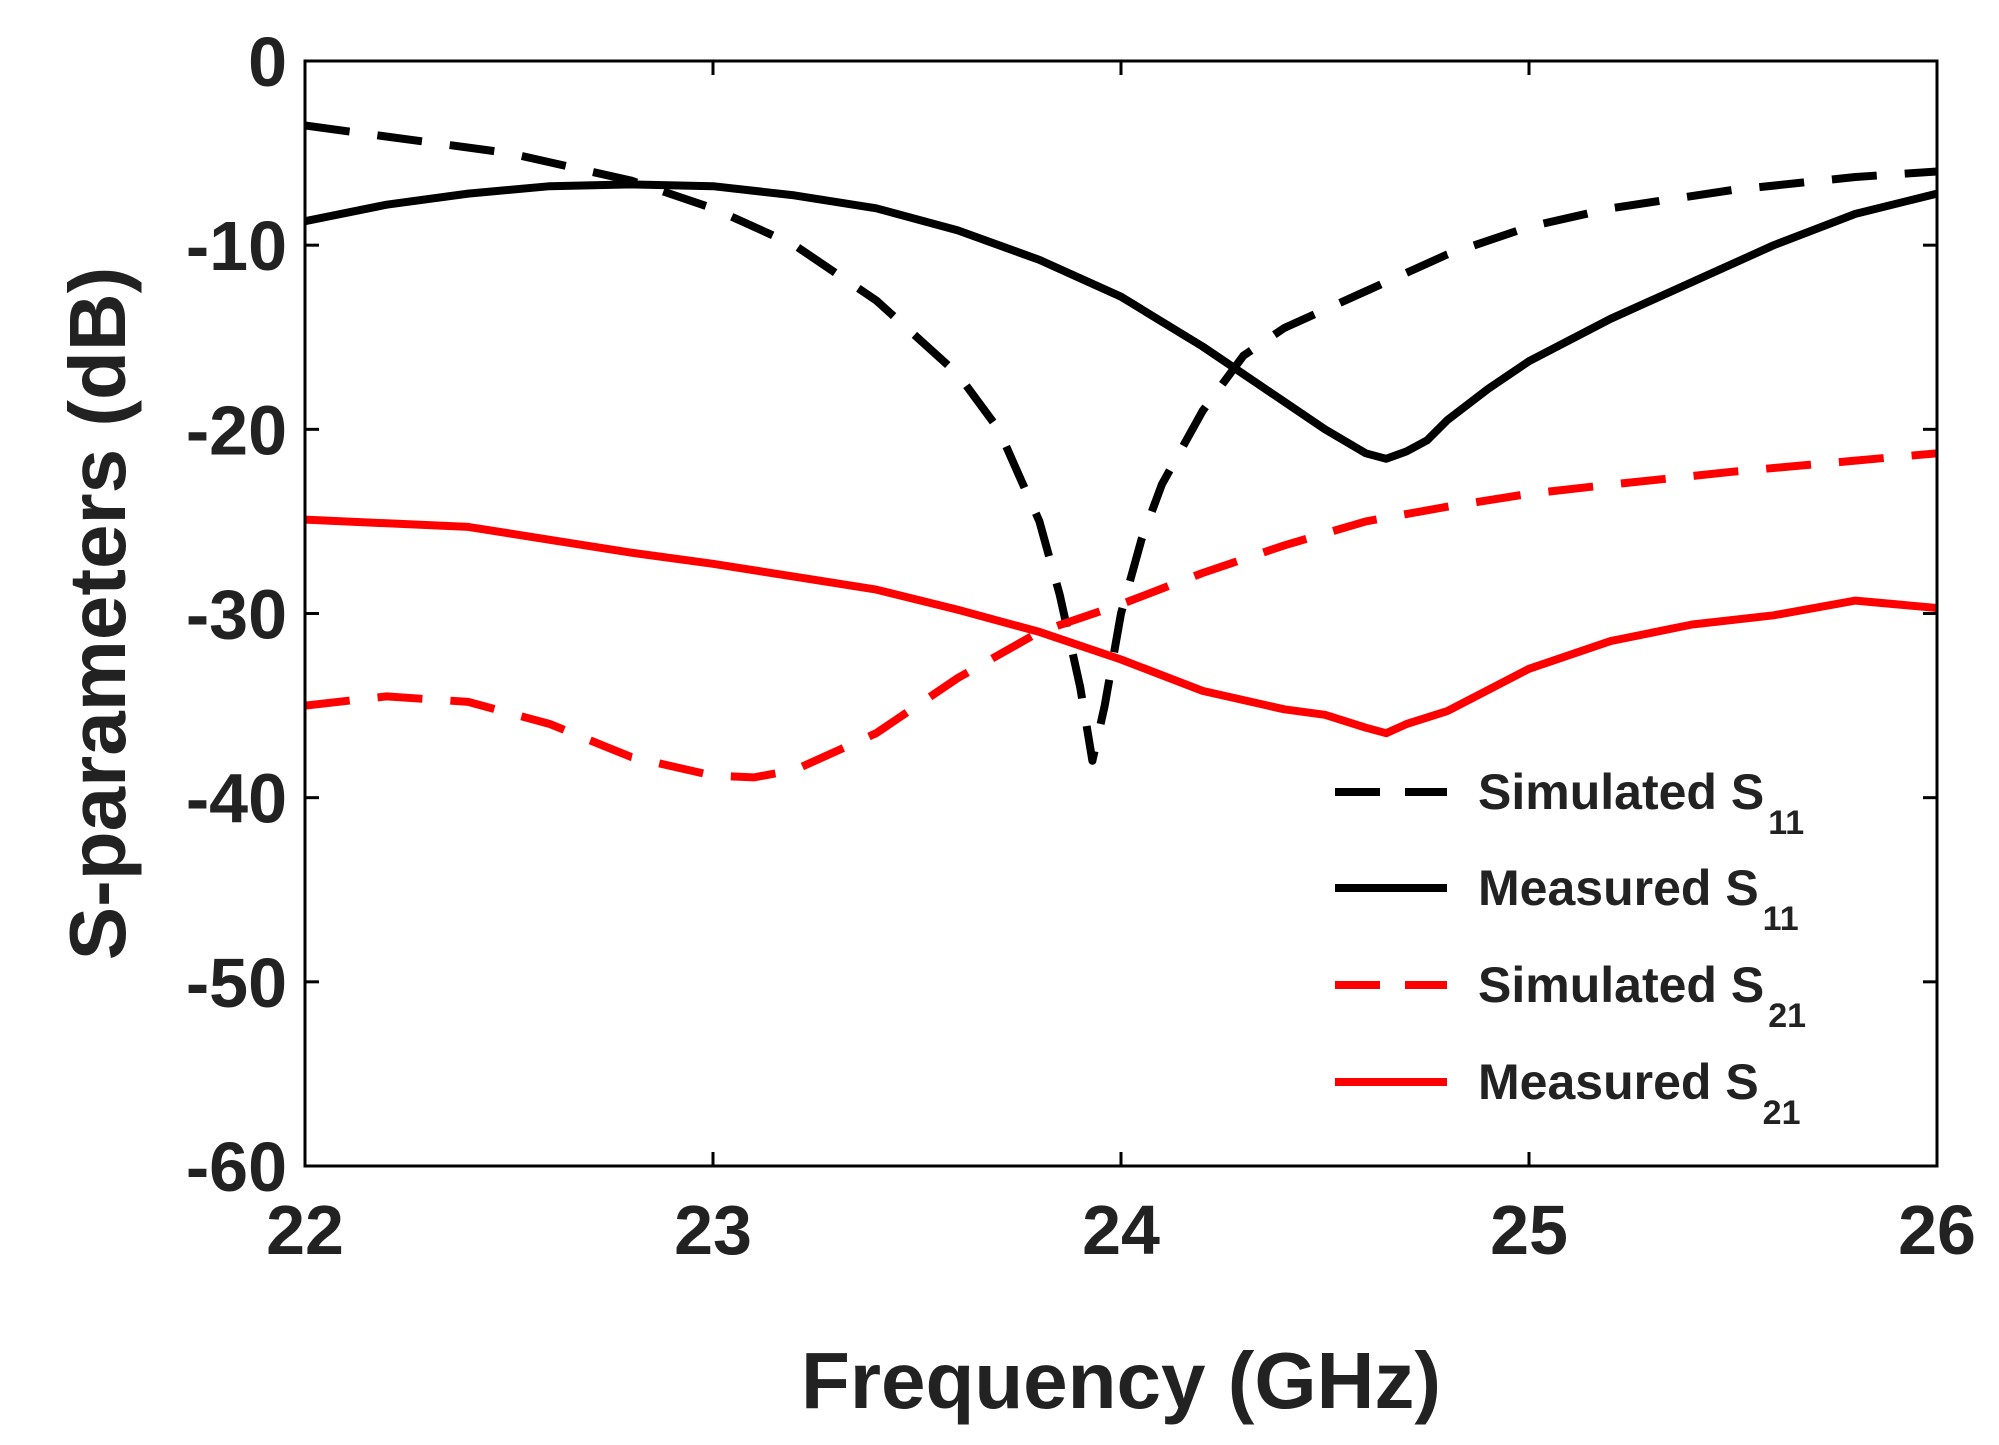 The height and width of the screenshot is (1445, 1999). What do you see at coordinates (236, 1167) in the screenshot?
I see `y-tick-label: -60` at bounding box center [236, 1167].